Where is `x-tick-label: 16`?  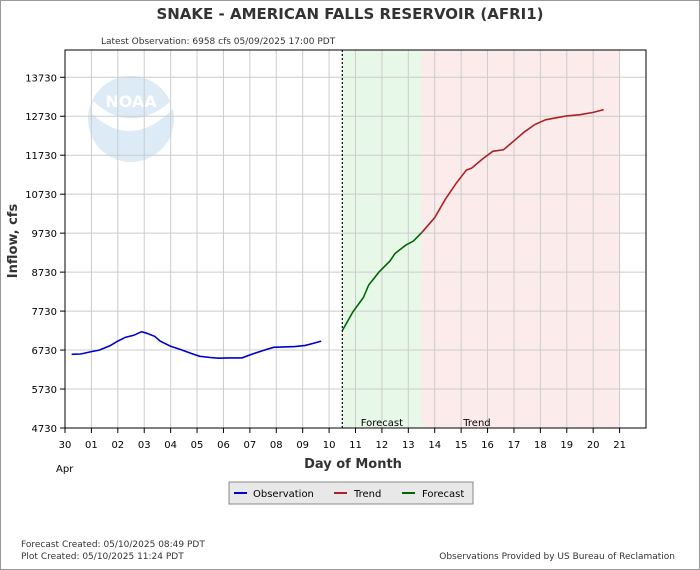 x-tick-label: 16 is located at coordinates (487, 445).